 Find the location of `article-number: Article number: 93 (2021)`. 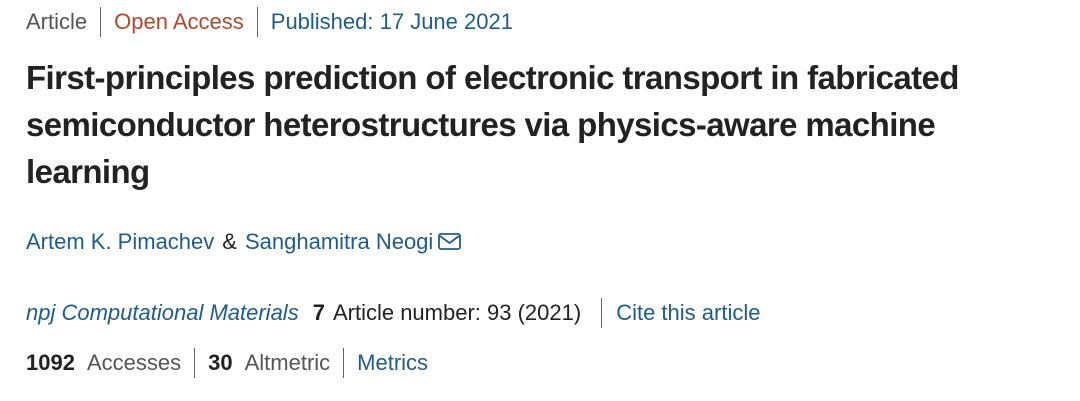

article-number: Article number: 93 (2021) is located at coordinates (457, 312).